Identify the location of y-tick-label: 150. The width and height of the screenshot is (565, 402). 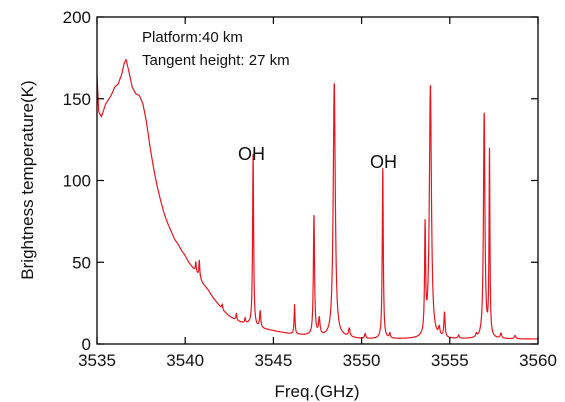
(77, 99).